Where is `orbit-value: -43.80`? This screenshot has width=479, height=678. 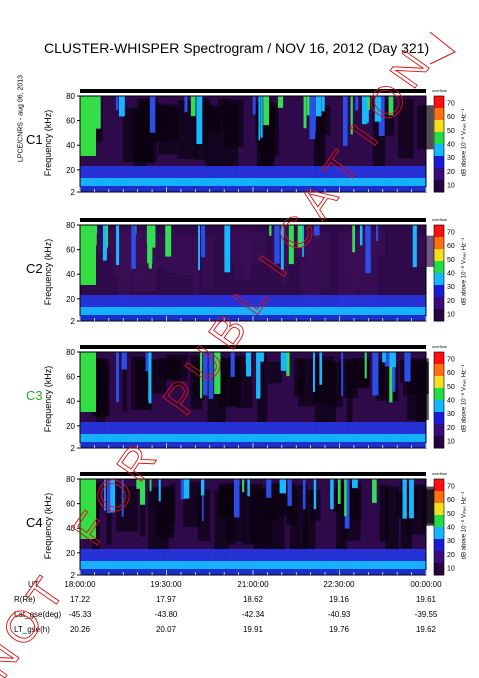 orbit-value: -43.80 is located at coordinates (166, 614).